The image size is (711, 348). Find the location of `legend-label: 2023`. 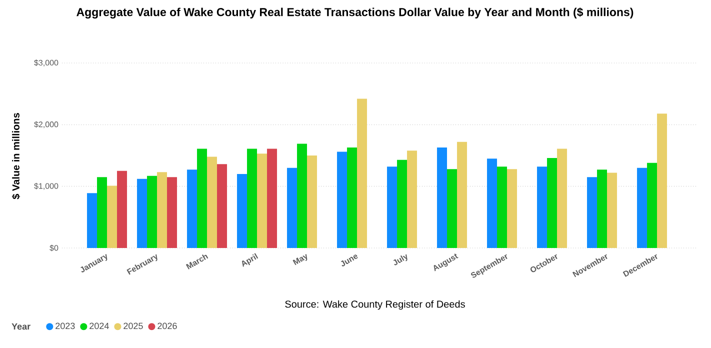

legend-label: 2023 is located at coordinates (65, 326).